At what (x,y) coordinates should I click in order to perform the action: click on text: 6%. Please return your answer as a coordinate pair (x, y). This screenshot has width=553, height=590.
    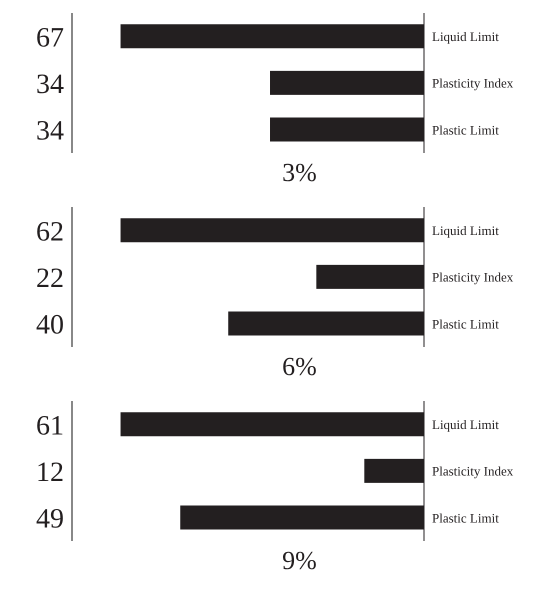
    Looking at the image, I should click on (299, 367).